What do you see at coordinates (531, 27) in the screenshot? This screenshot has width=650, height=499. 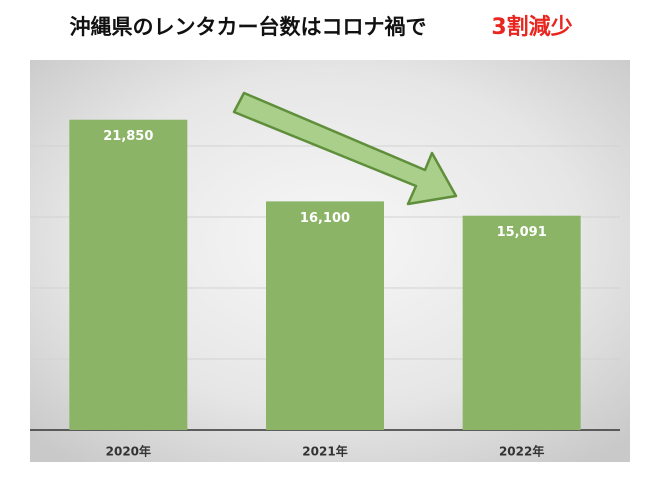 I see `title-highlight: 3割減少` at bounding box center [531, 27].